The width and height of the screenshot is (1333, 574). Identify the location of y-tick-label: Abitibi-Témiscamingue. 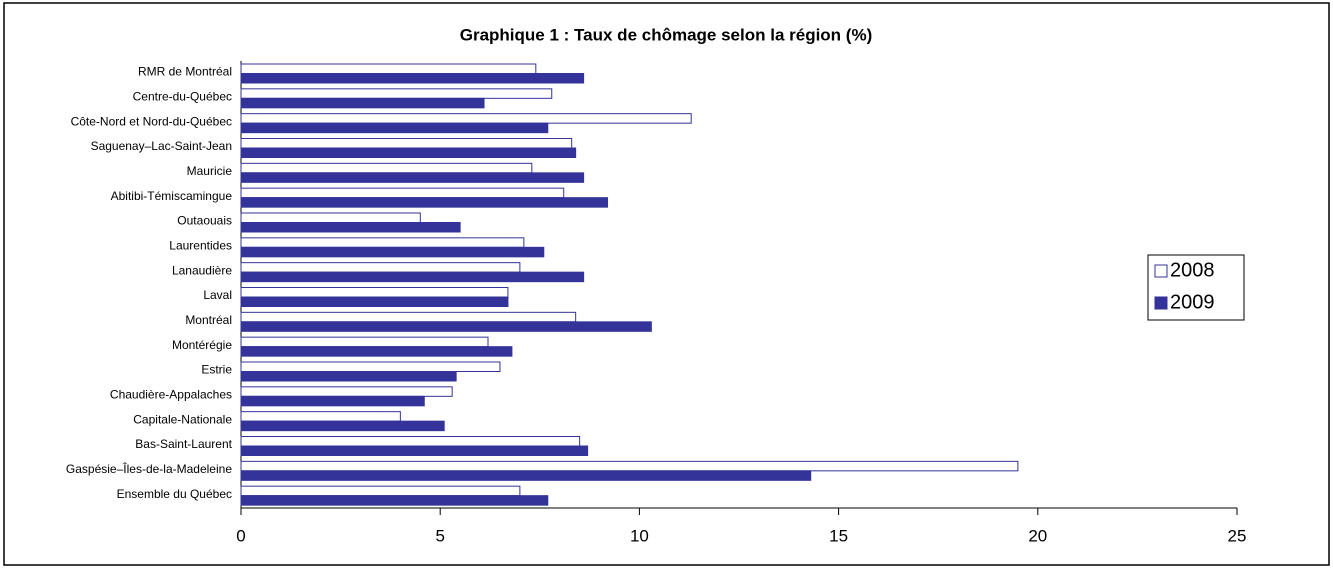
(172, 196).